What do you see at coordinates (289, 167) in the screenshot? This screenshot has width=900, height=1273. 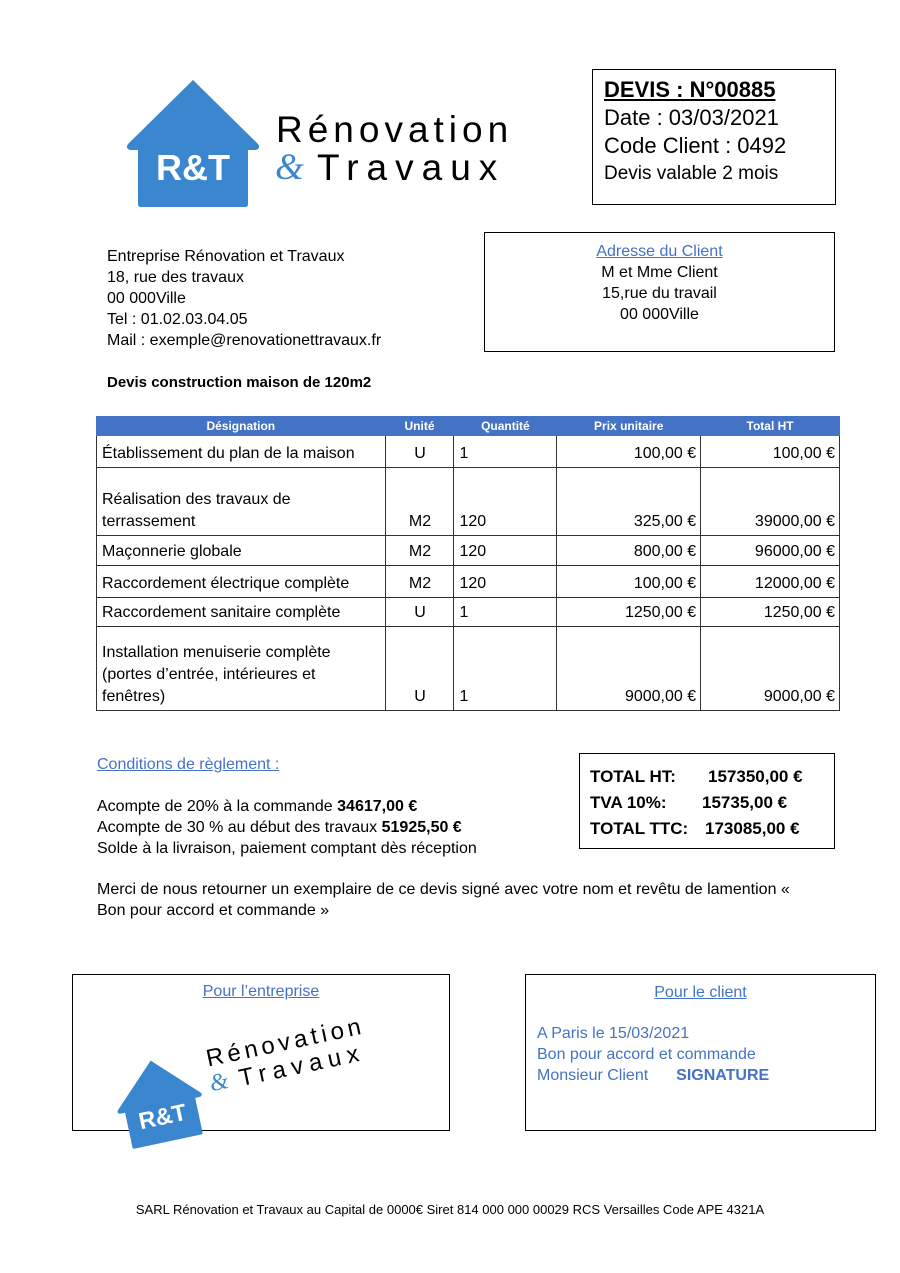 I see `logo-amp: &` at bounding box center [289, 167].